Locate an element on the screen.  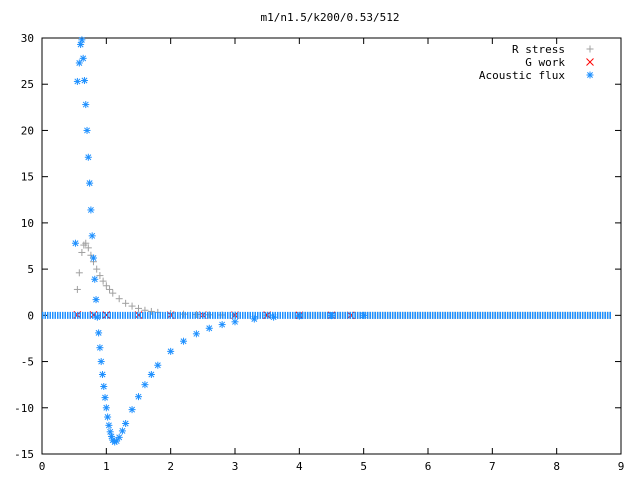
y-tick-label: 5 is located at coordinates (30, 269).